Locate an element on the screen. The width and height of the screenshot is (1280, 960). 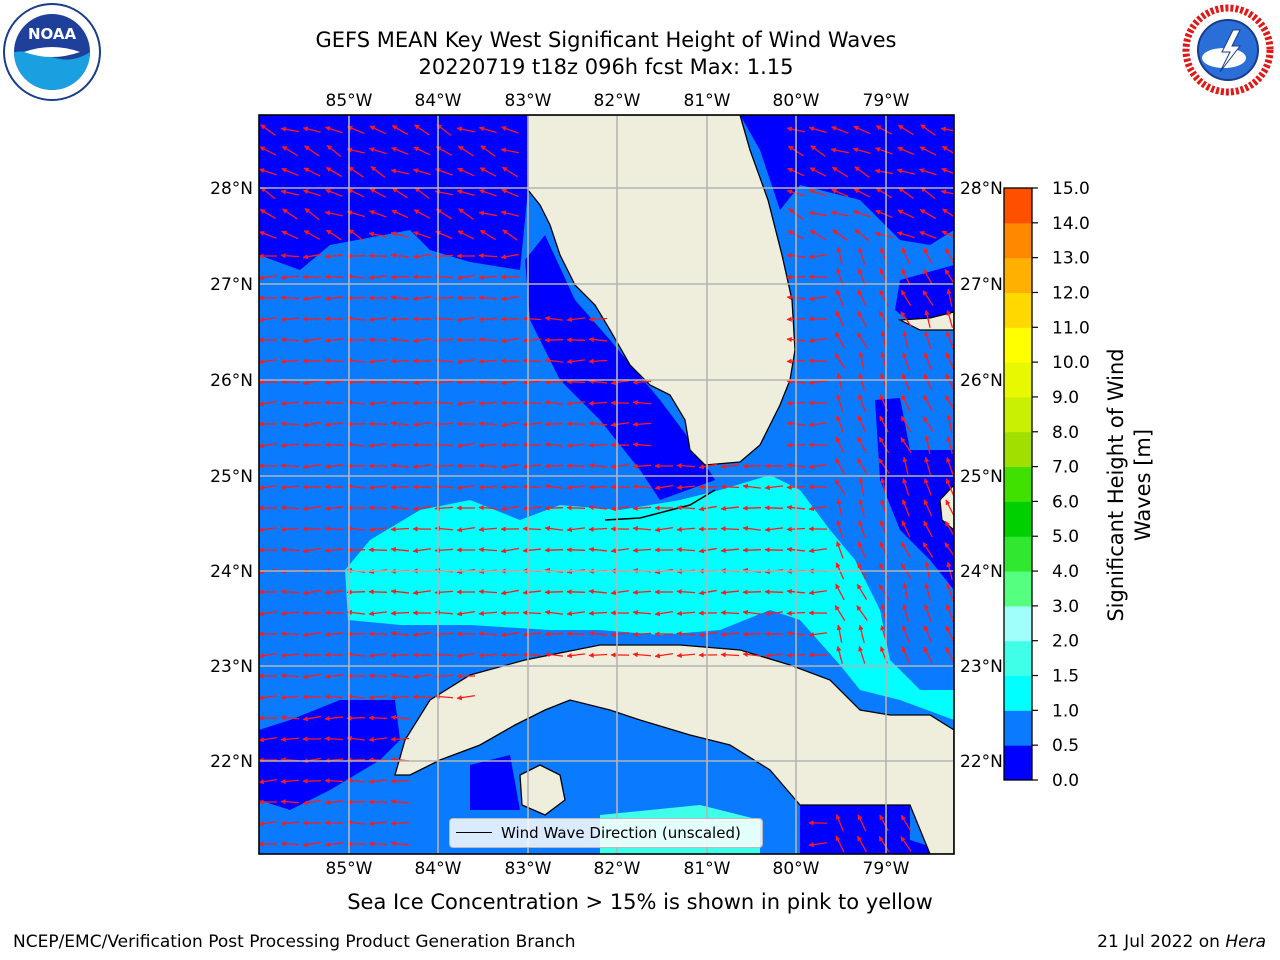
lat-label-left: 23°N is located at coordinates (231, 667).